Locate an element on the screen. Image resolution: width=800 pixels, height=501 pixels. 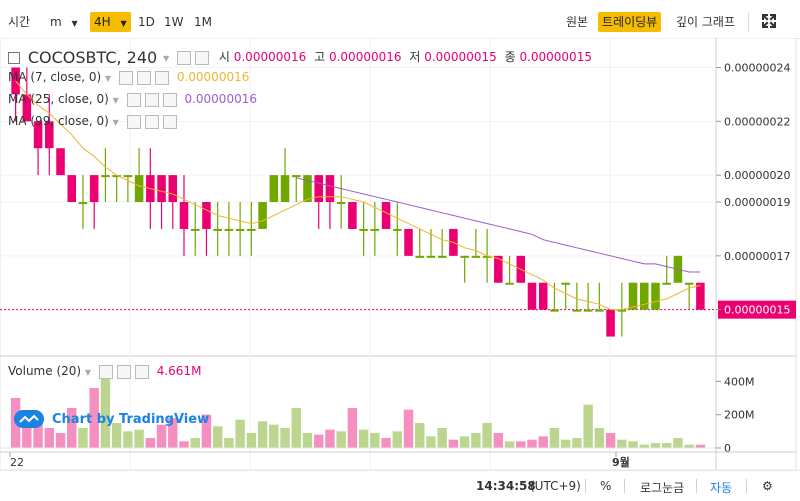
interval-1w-button: 1W is located at coordinates (174, 22).